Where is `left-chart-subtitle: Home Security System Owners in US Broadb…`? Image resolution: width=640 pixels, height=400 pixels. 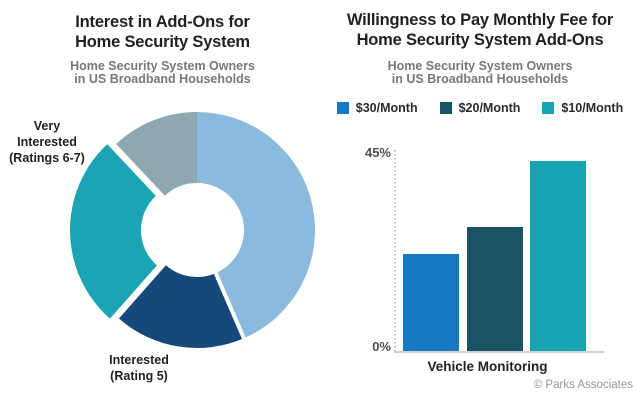
left-chart-subtitle: Home Security System Owners in US Broadb… is located at coordinates (162, 73).